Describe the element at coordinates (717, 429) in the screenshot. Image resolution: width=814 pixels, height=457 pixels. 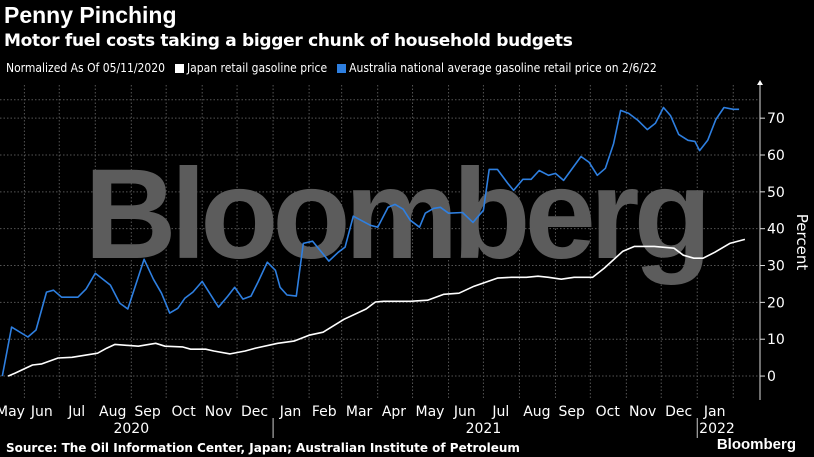
I see `year-label: 2022` at that location.